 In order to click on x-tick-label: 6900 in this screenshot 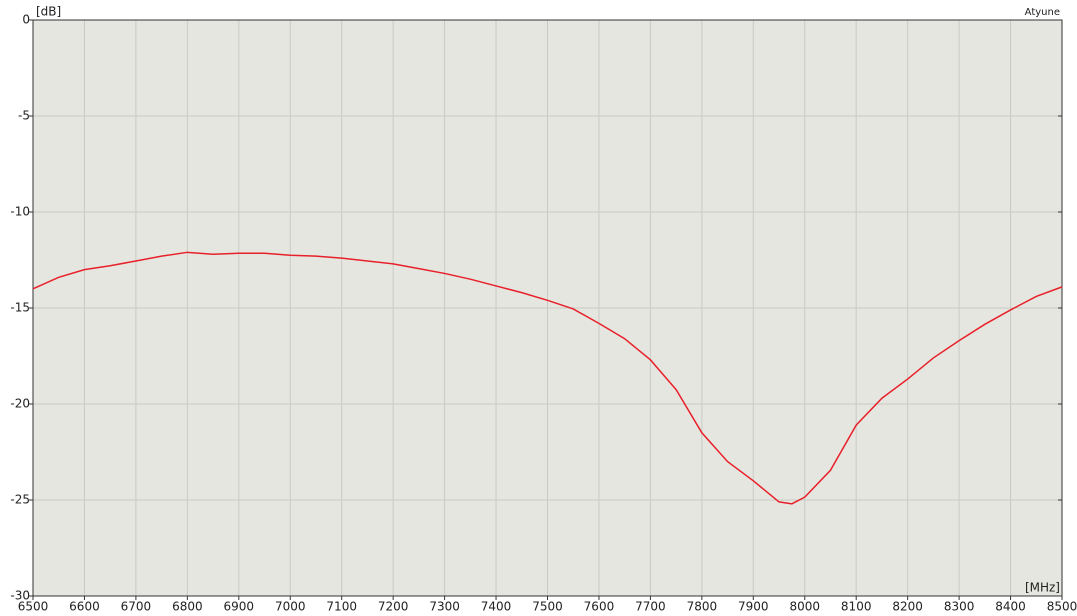, I will do `click(239, 607)`.